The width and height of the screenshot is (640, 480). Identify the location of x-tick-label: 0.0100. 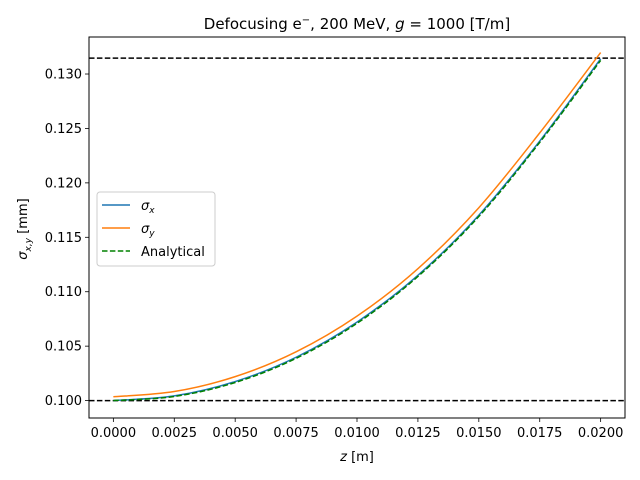
(357, 433).